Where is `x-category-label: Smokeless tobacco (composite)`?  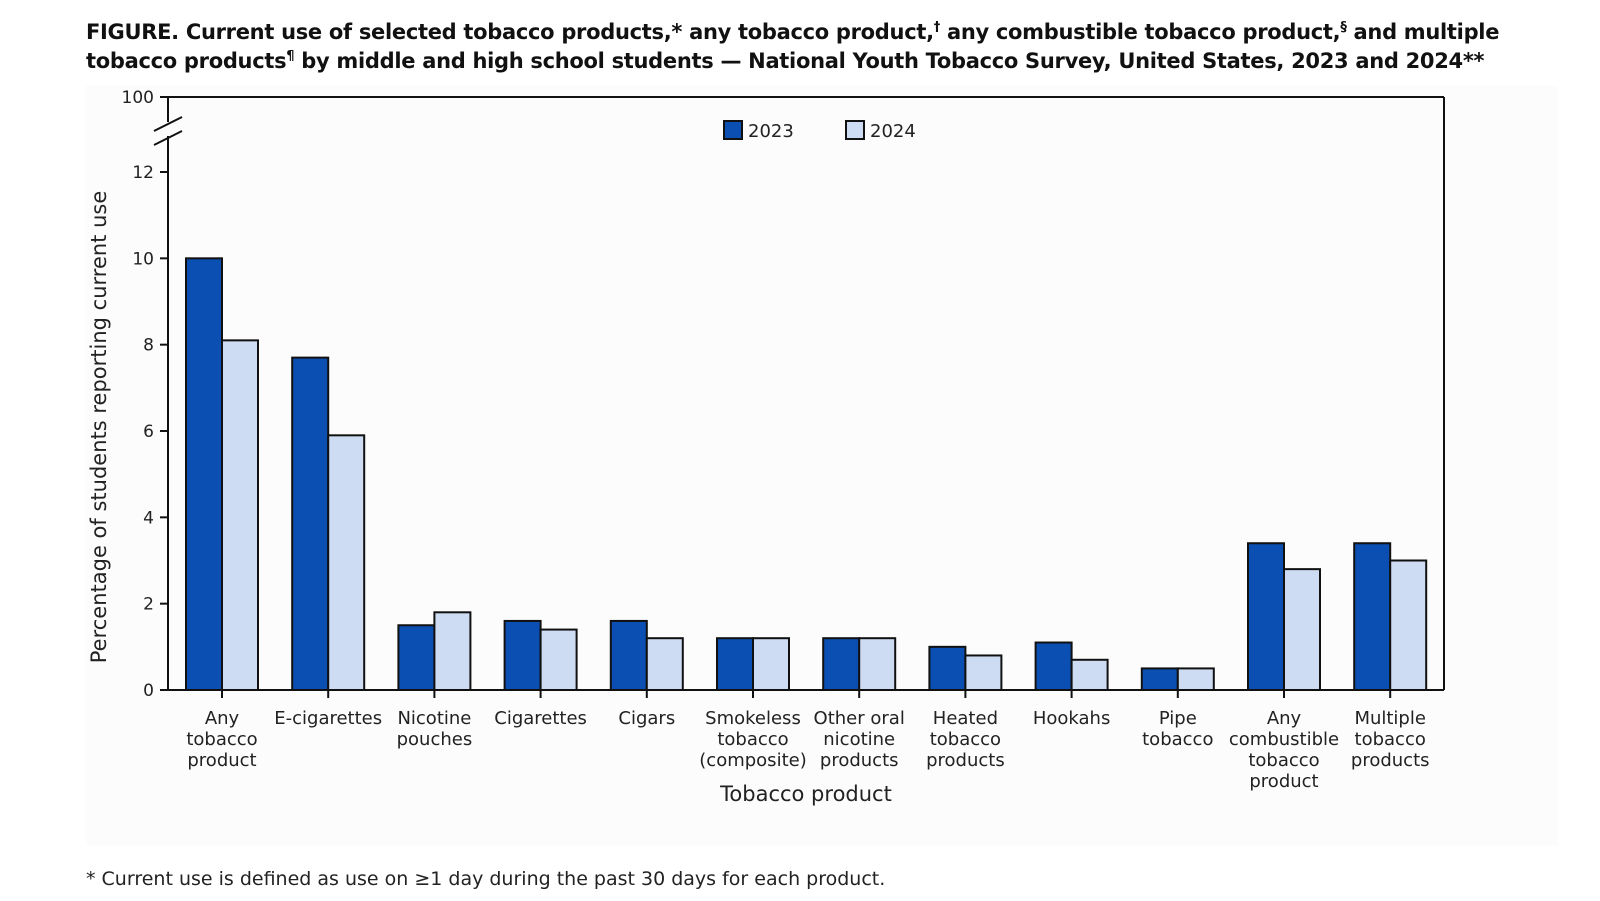
x-category-label: Smokeless tobacco (composite) is located at coordinates (752, 739).